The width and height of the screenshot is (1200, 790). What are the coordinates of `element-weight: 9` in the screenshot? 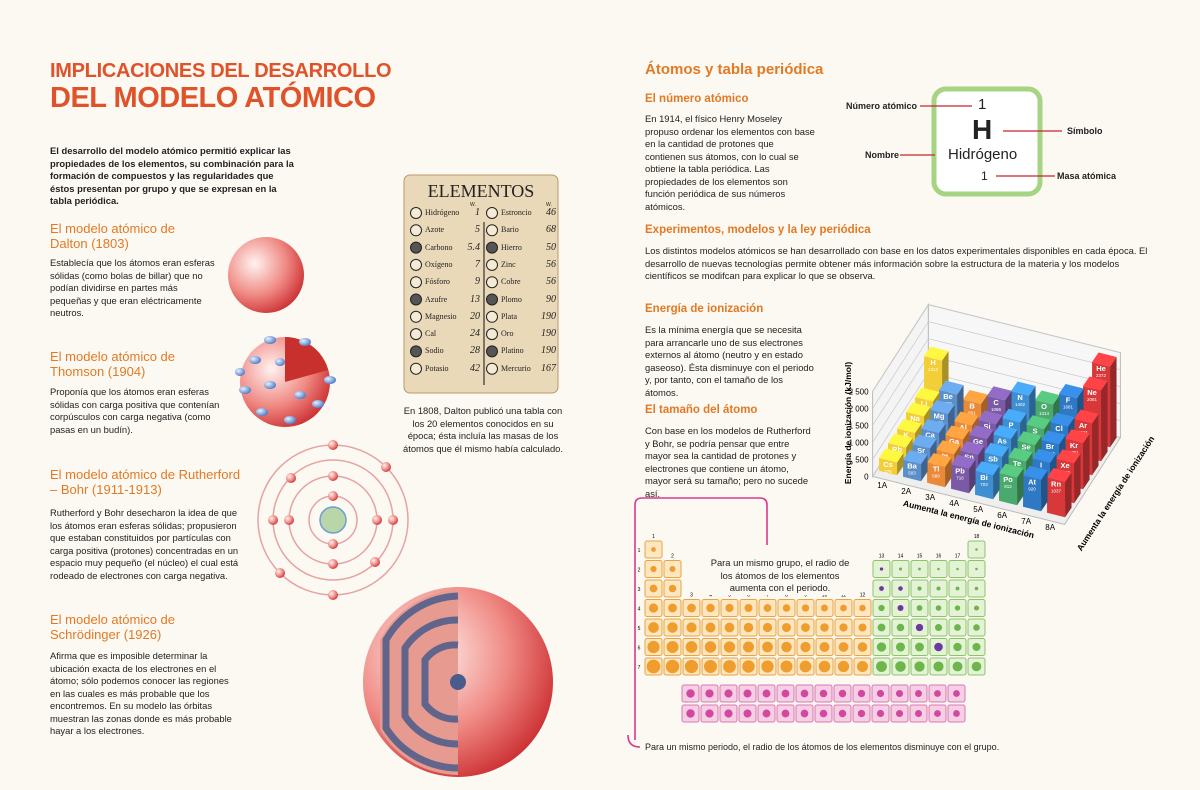 It's located at (477, 282).